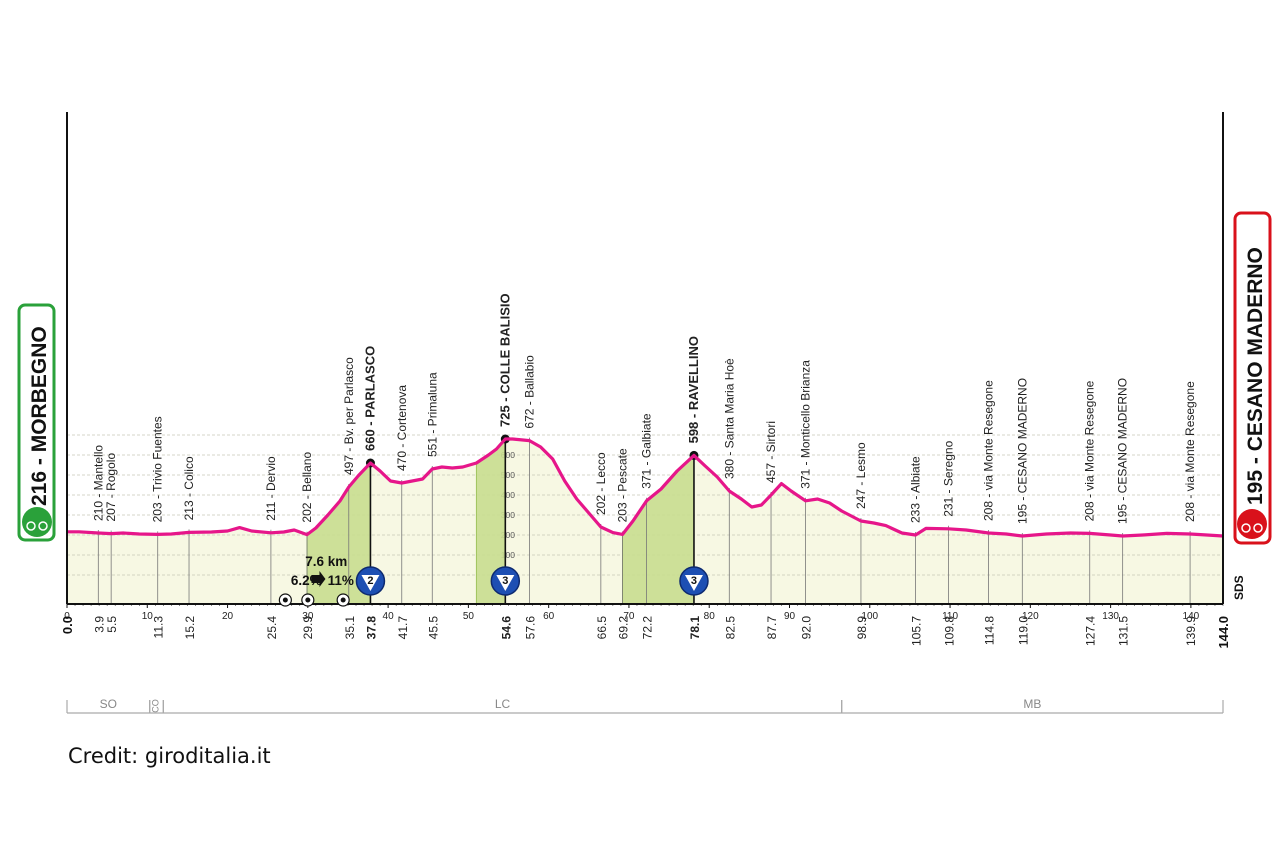  What do you see at coordinates (508, 475) in the screenshot?
I see `elevation-scale-label: 500` at bounding box center [508, 475].